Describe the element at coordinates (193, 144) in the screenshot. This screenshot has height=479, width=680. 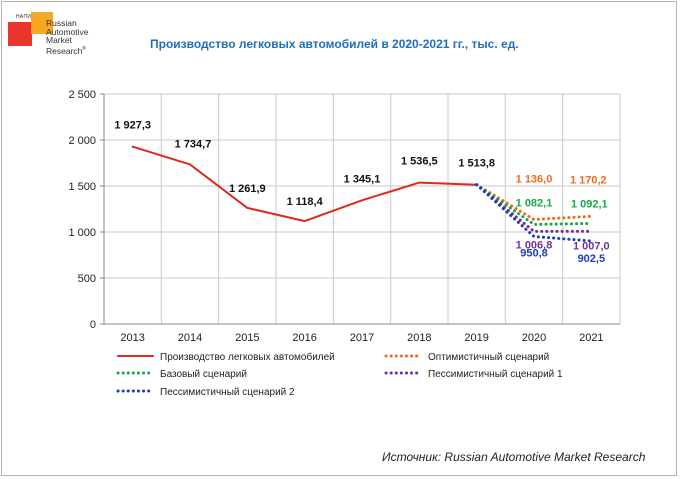
I see `data-label: 1 734,7` at that location.